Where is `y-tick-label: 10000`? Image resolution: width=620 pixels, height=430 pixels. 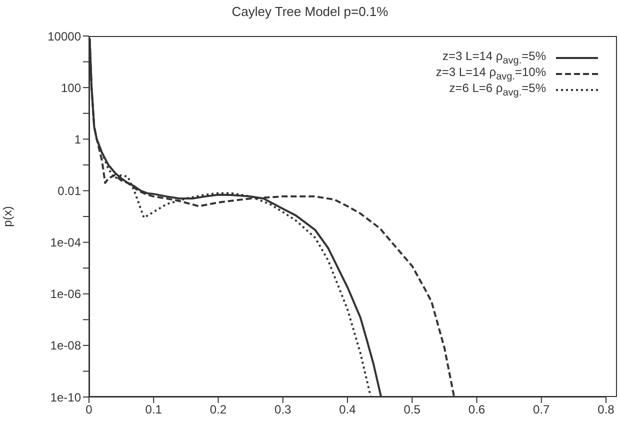 y-tick-label: 10000 is located at coordinates (65, 36).